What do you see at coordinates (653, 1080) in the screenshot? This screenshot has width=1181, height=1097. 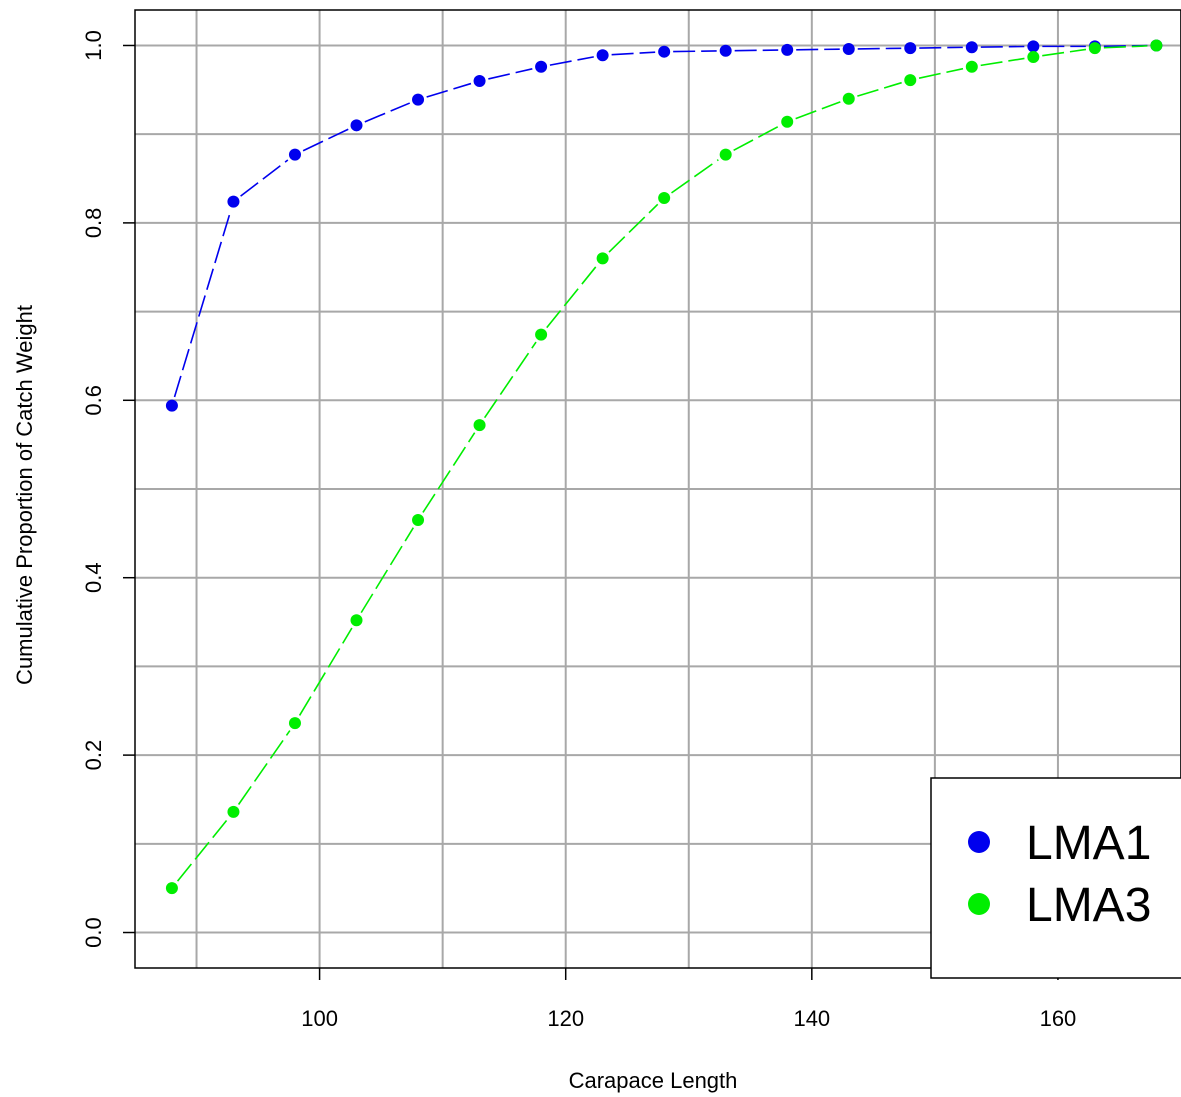 I see `x-axis-label: Carapace Length` at bounding box center [653, 1080].